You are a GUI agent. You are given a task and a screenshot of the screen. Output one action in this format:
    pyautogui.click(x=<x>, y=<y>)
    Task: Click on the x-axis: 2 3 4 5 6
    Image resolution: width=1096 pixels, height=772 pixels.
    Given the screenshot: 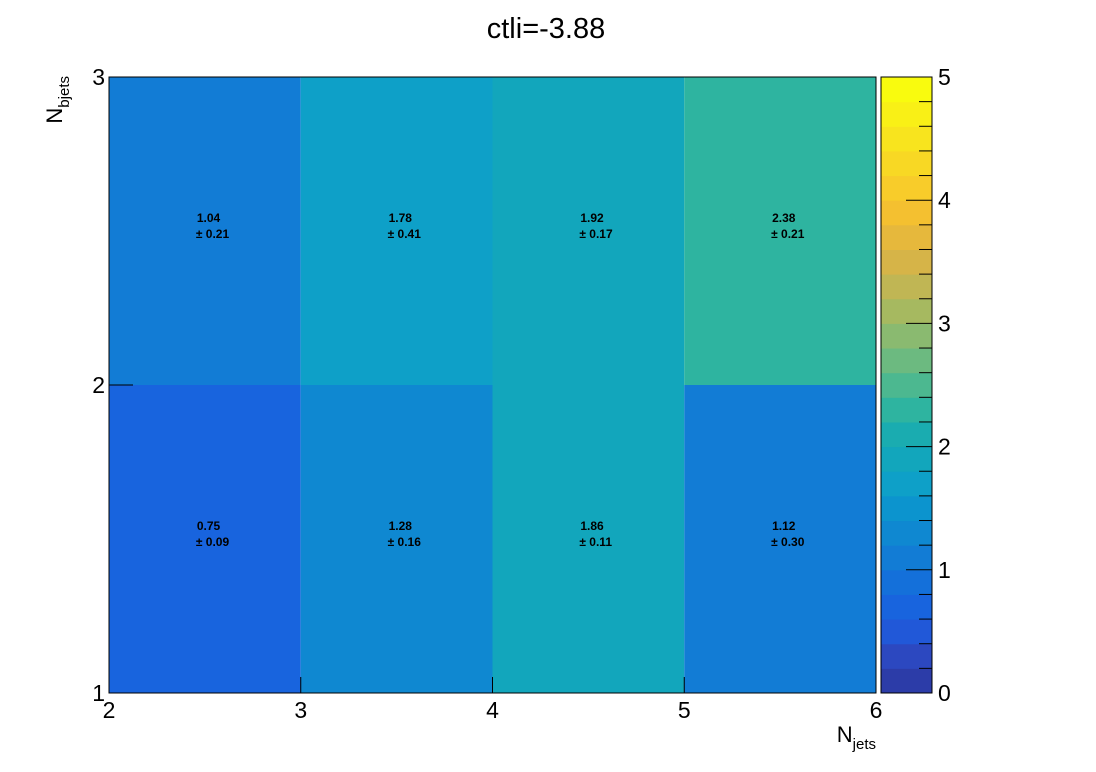 What is the action you would take?
    pyautogui.click(x=493, y=700)
    